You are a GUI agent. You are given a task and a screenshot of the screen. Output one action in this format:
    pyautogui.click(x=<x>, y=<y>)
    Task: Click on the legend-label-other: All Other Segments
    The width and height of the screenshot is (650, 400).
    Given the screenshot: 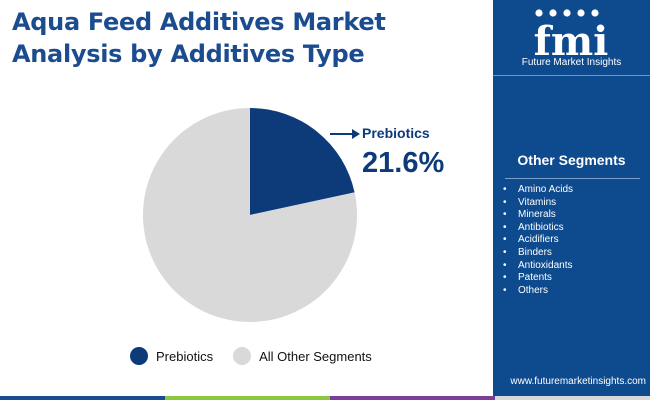 What is the action you would take?
    pyautogui.click(x=315, y=356)
    